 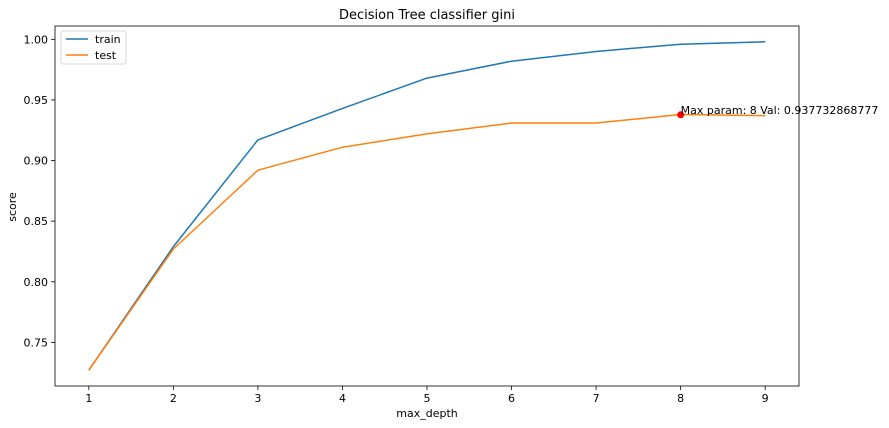 What do you see at coordinates (39, 191) in the screenshot?
I see `y-axis: 0.75 0.80 0.85 0.90 0.95 1.00` at bounding box center [39, 191].